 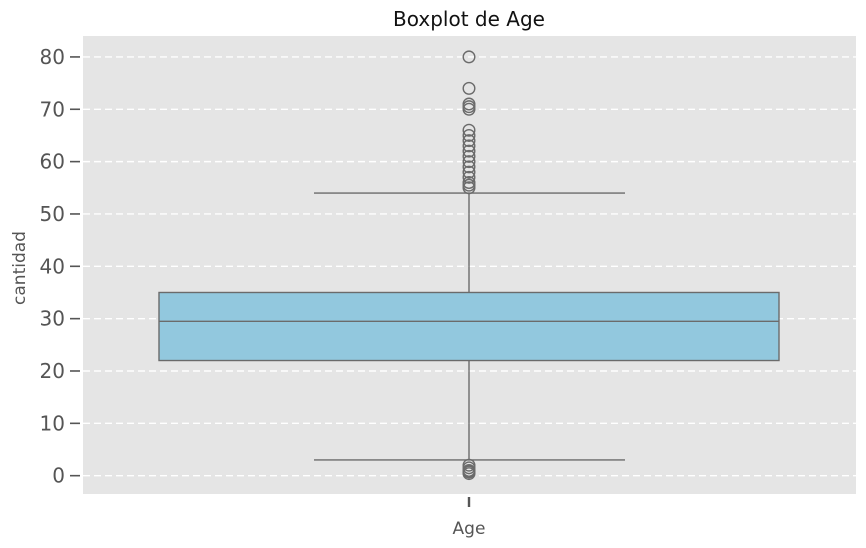 I want to click on y-tick-label-70: 70, so click(x=52, y=109).